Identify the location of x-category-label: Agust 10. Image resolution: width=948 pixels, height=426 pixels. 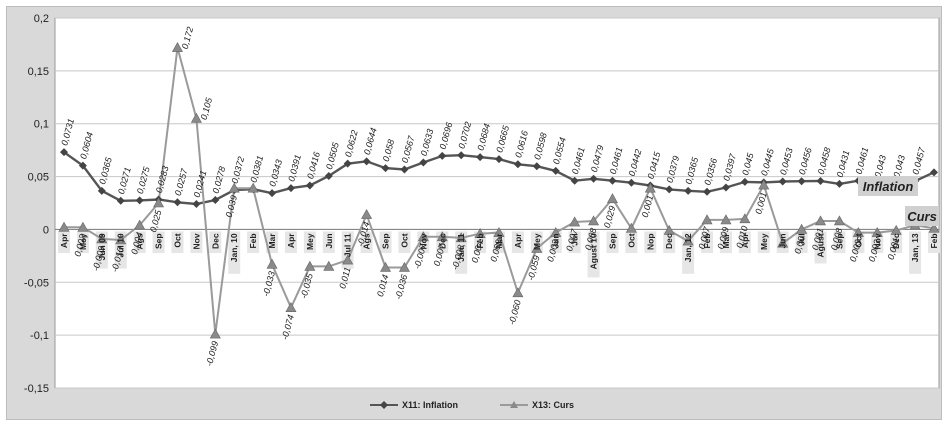
(594, 251).